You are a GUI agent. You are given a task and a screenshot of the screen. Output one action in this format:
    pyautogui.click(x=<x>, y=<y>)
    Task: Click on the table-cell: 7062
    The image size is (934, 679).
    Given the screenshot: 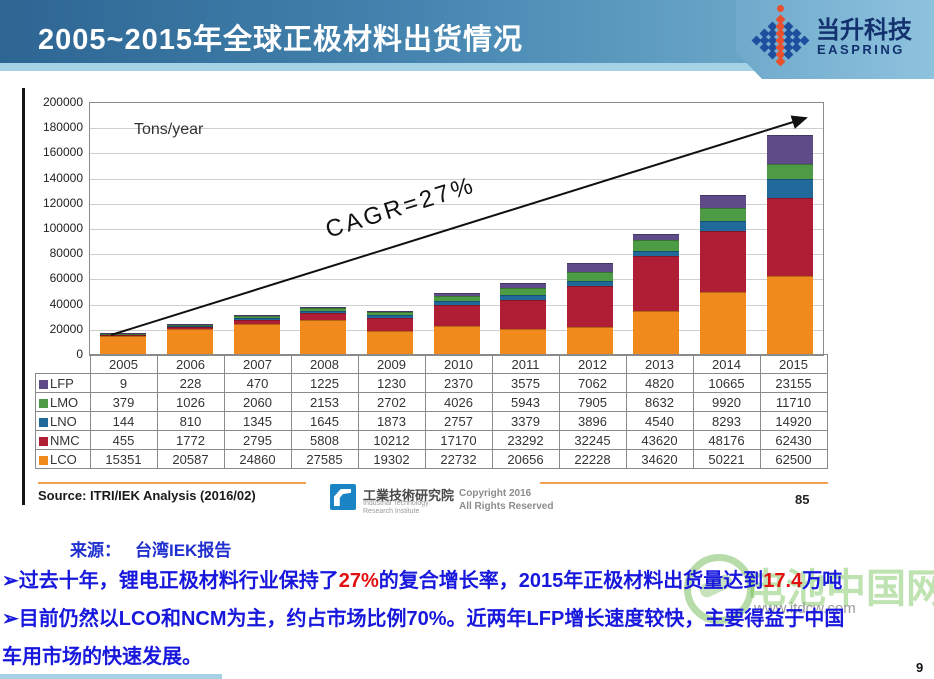 What is the action you would take?
    pyautogui.click(x=592, y=383)
    